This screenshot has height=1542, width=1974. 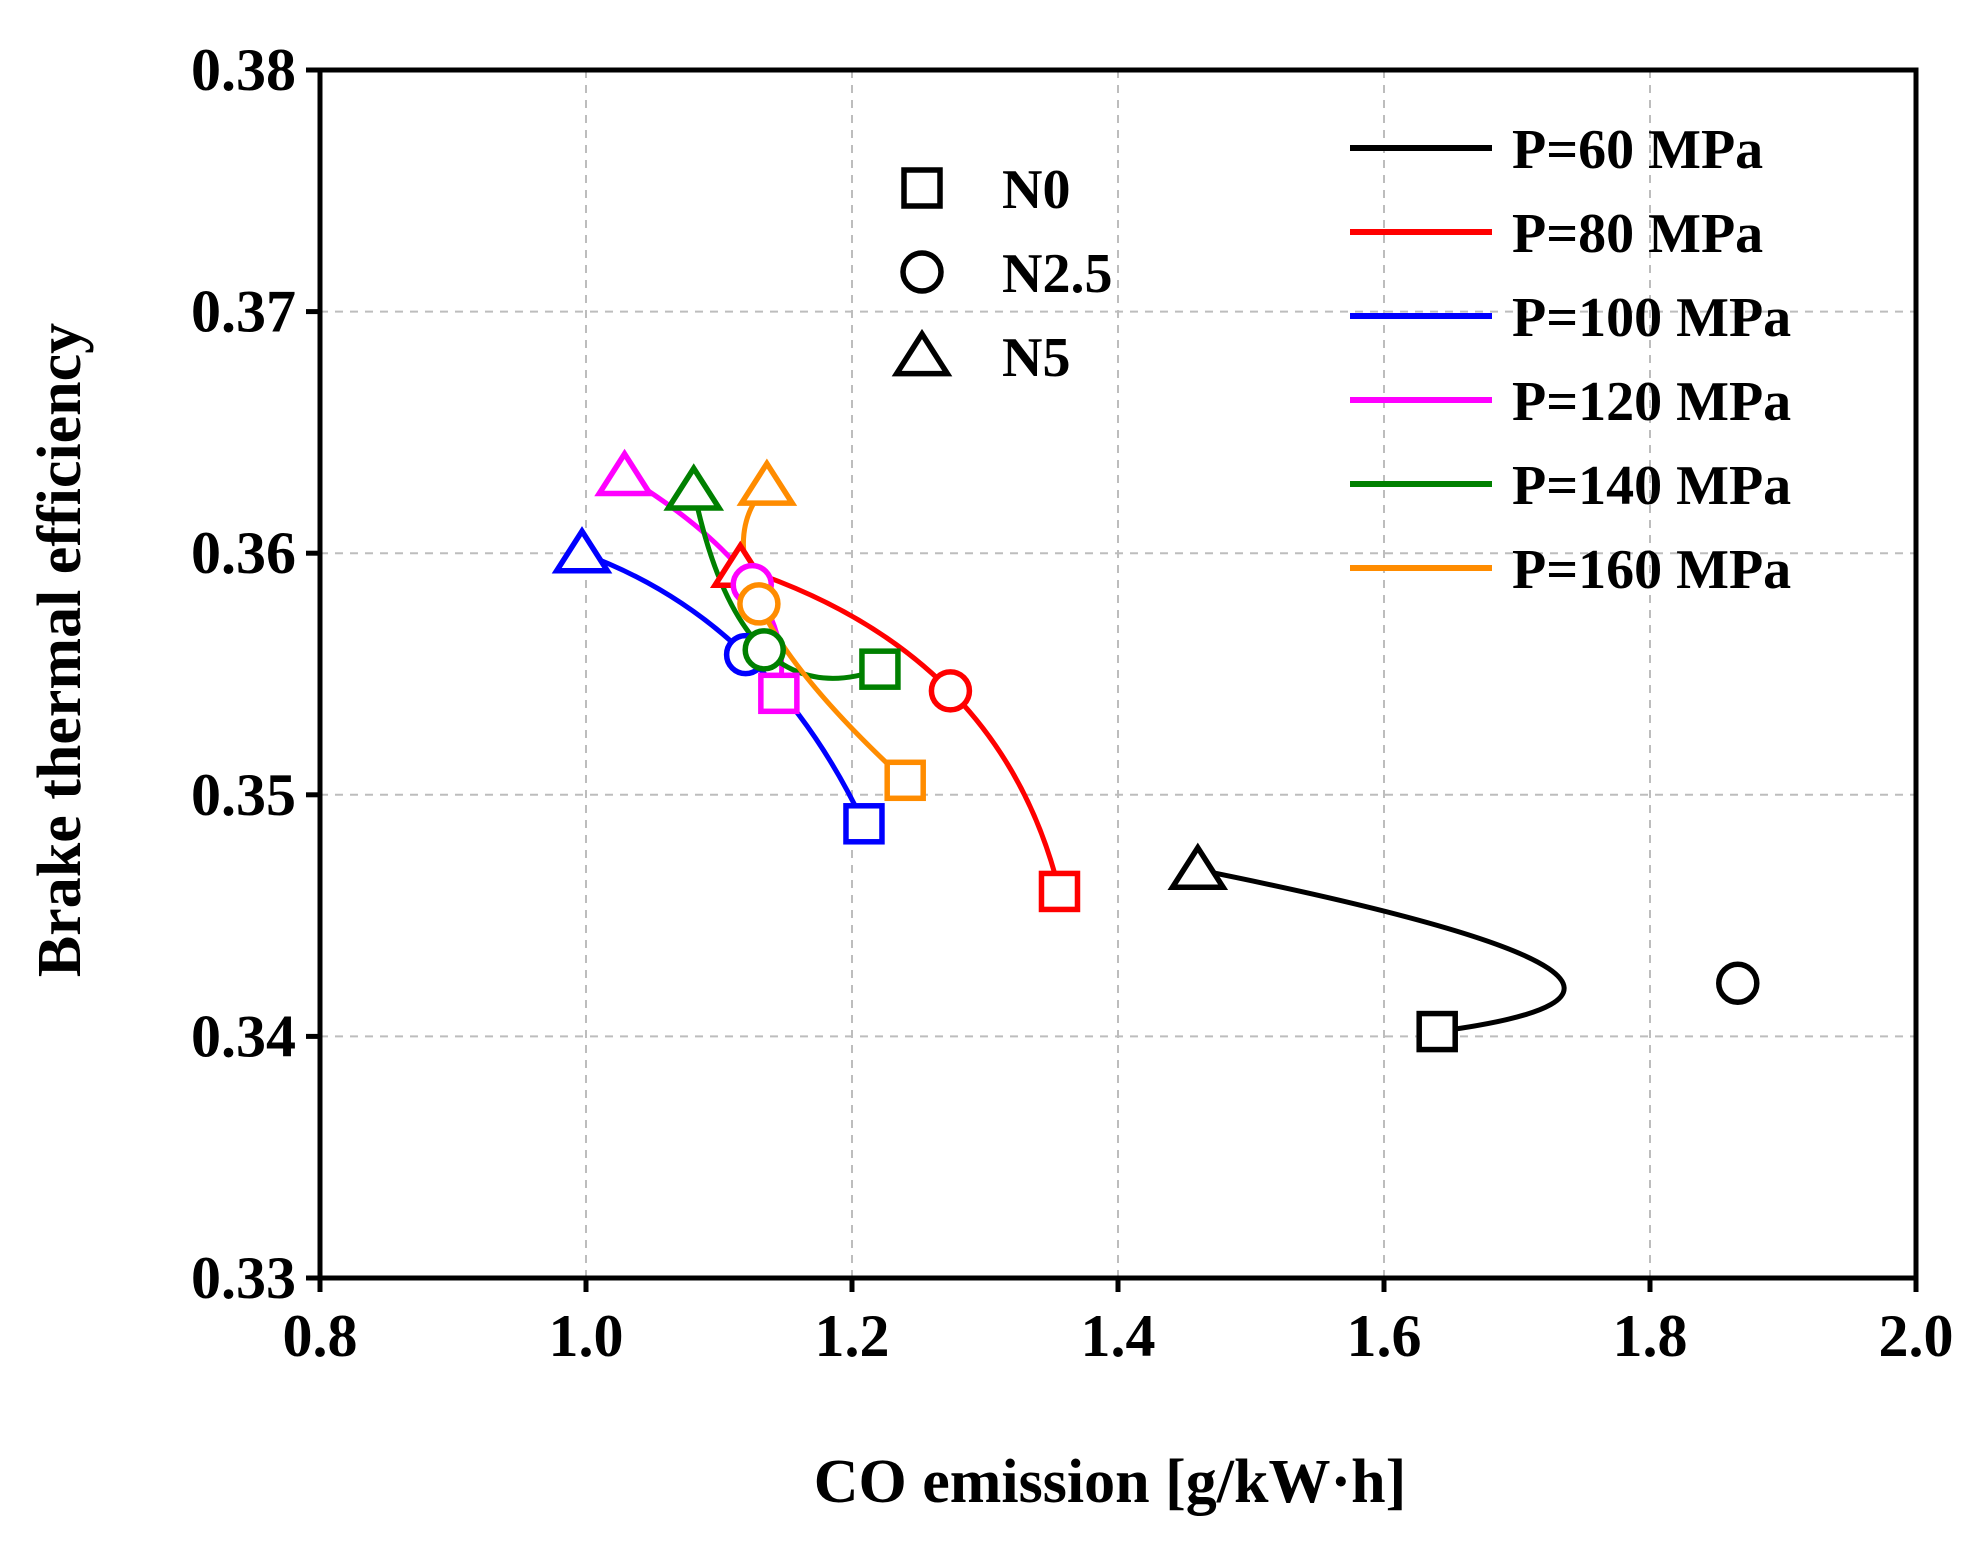 What do you see at coordinates (1118, 1336) in the screenshot?
I see `x-tick-label: 1.4` at bounding box center [1118, 1336].